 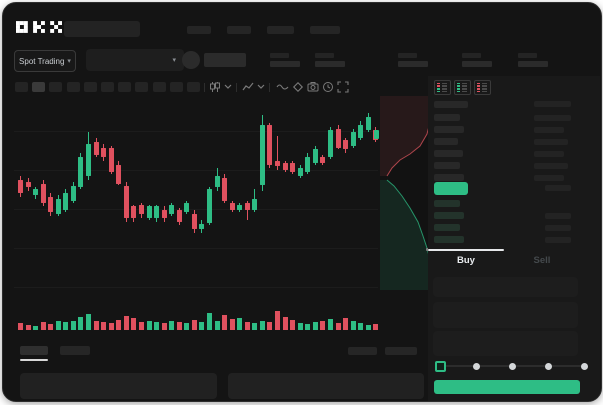 What do you see at coordinates (451, 188) in the screenshot?
I see `last-price-badge` at bounding box center [451, 188].